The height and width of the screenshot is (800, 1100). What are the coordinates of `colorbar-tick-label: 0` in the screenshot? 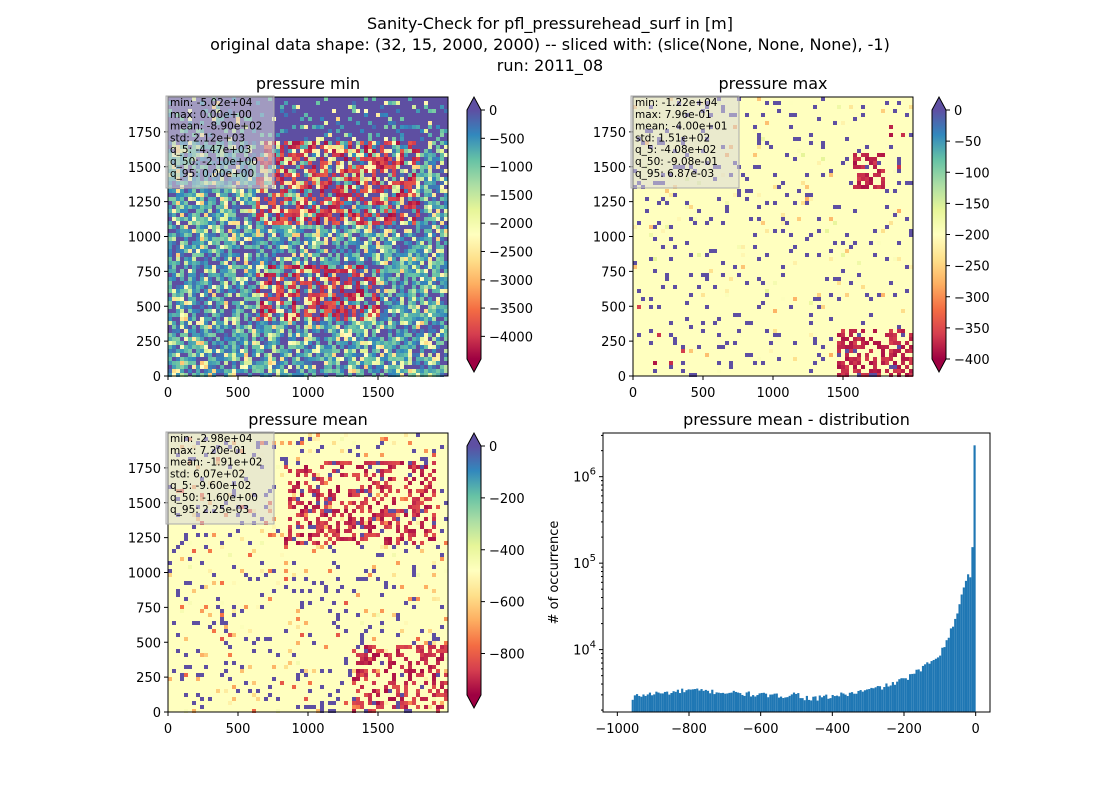 It's located at (493, 111).